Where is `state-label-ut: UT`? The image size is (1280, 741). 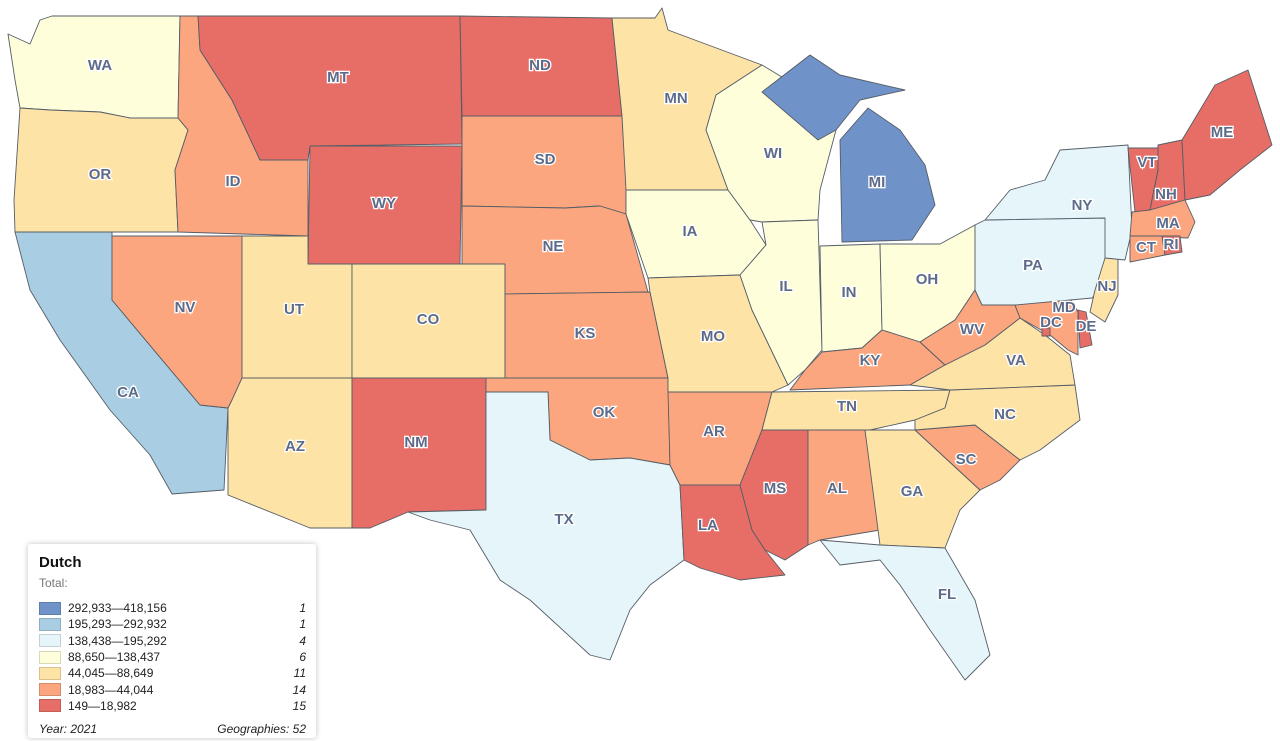 state-label-ut: UT is located at coordinates (294, 309).